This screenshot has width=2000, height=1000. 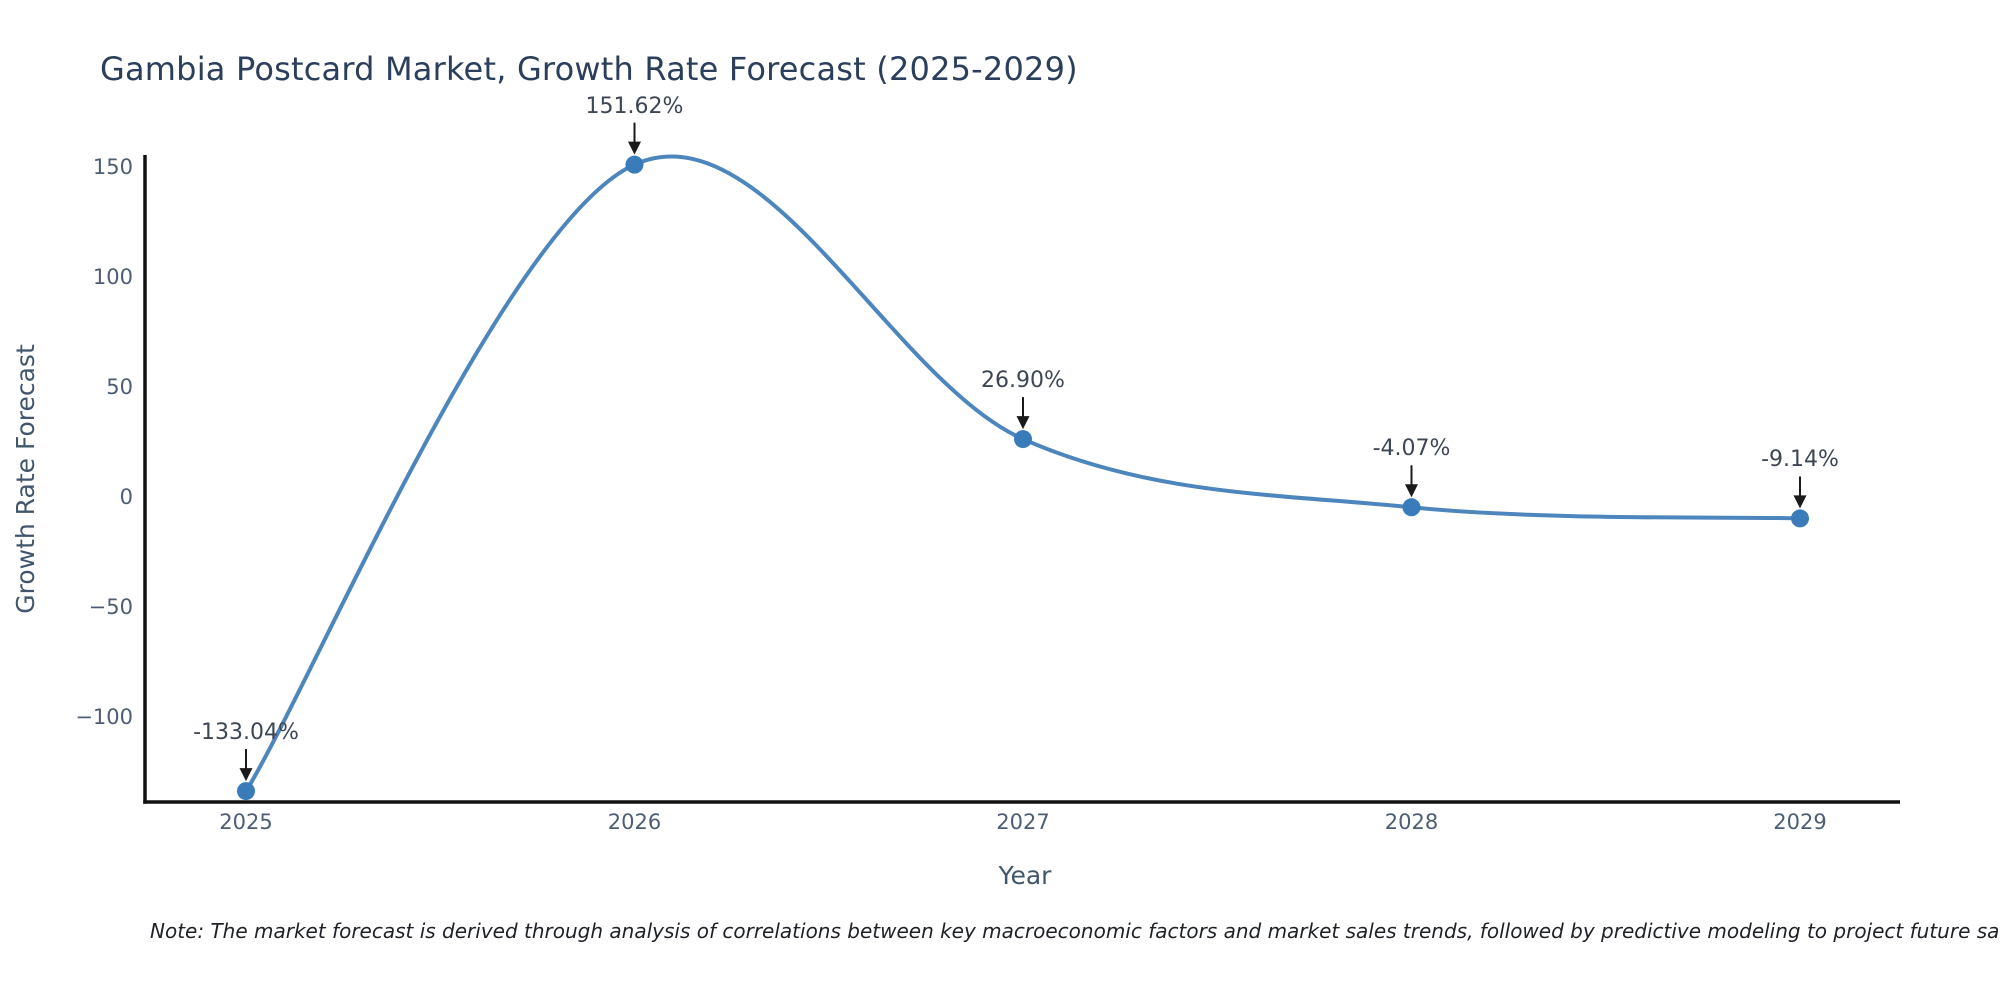 I want to click on x-axis-title: Year, so click(x=1025, y=875).